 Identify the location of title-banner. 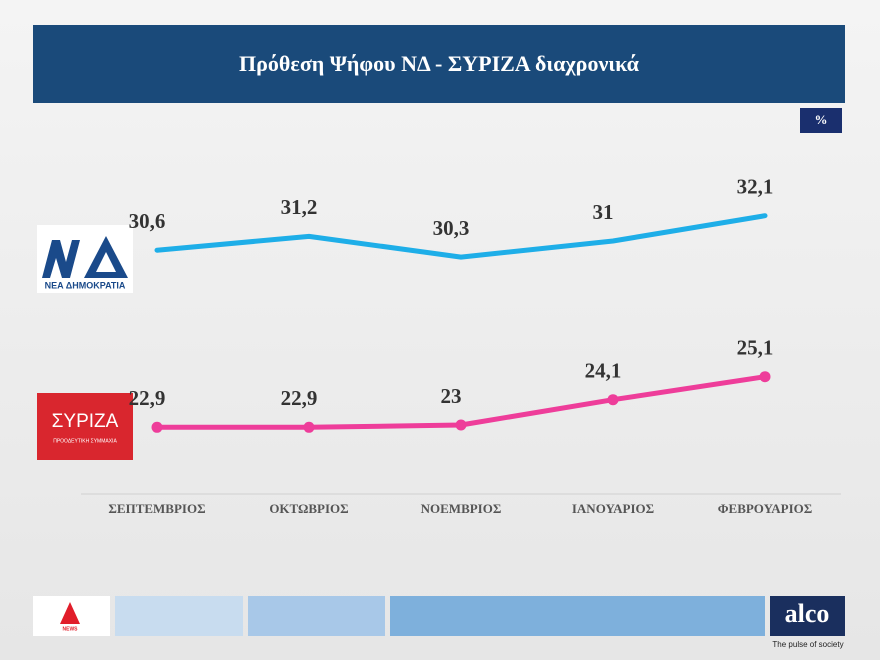
(439, 64).